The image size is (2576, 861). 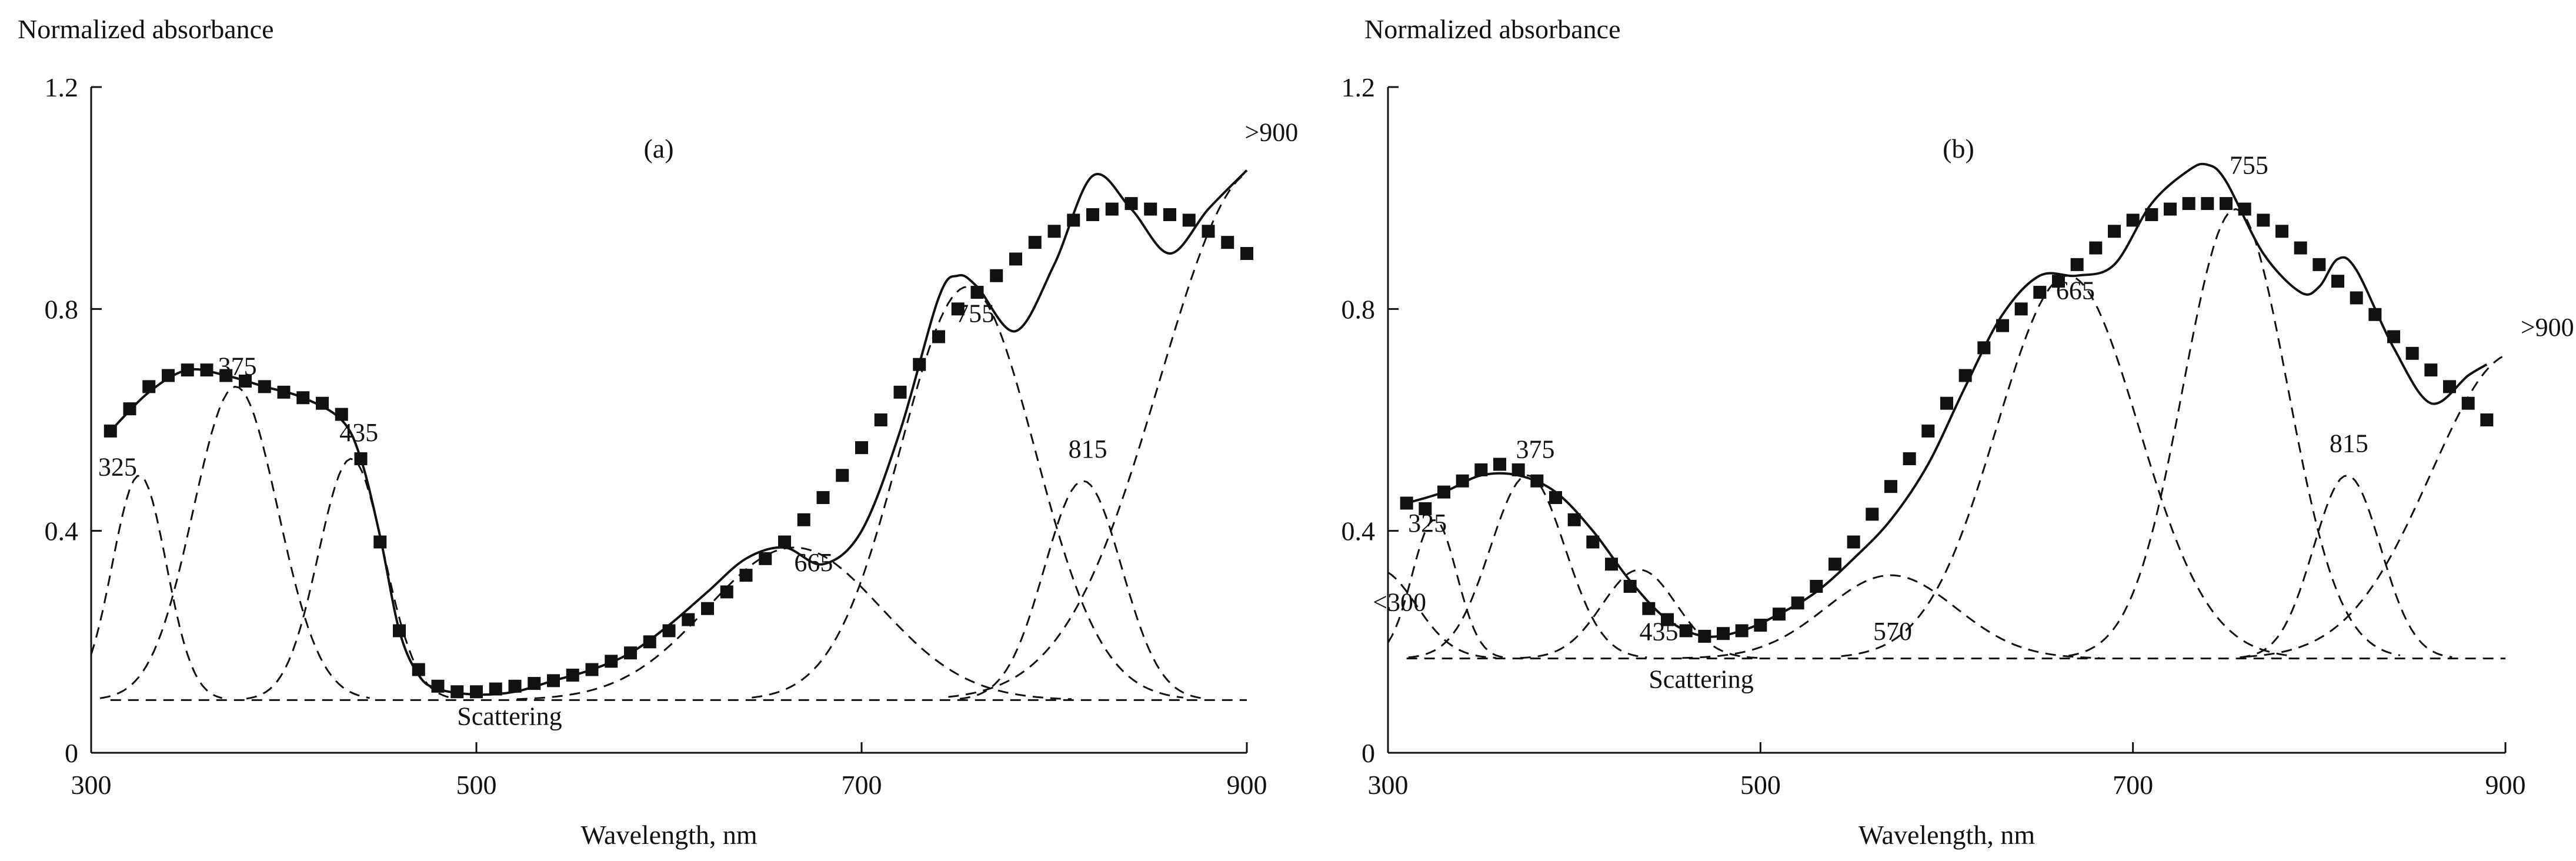 I want to click on y-axis-title: Normalized absorbance, so click(x=1492, y=29).